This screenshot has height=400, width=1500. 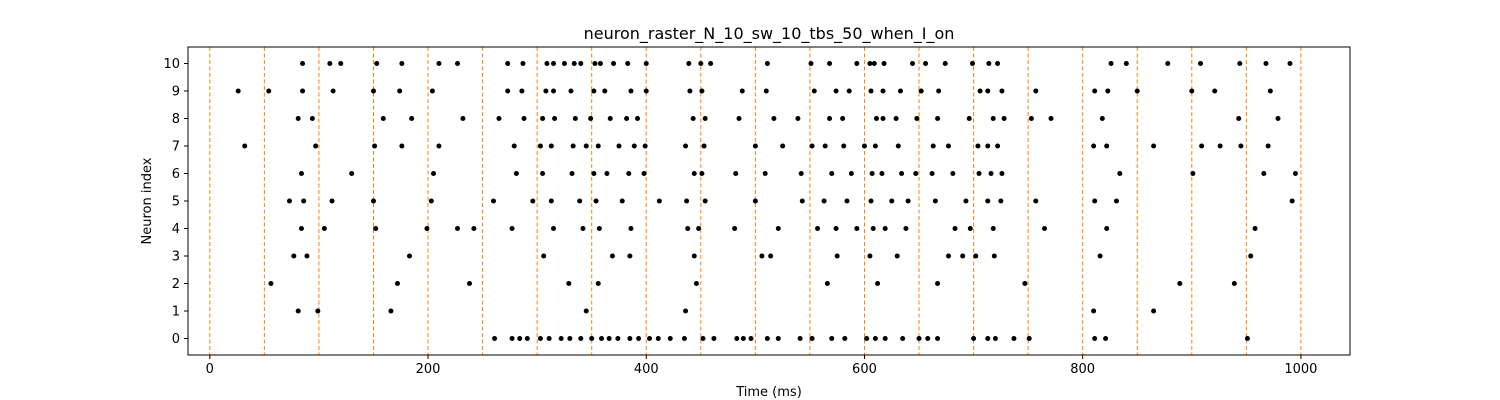 I want to click on y-tick-label: 7, so click(x=176, y=147).